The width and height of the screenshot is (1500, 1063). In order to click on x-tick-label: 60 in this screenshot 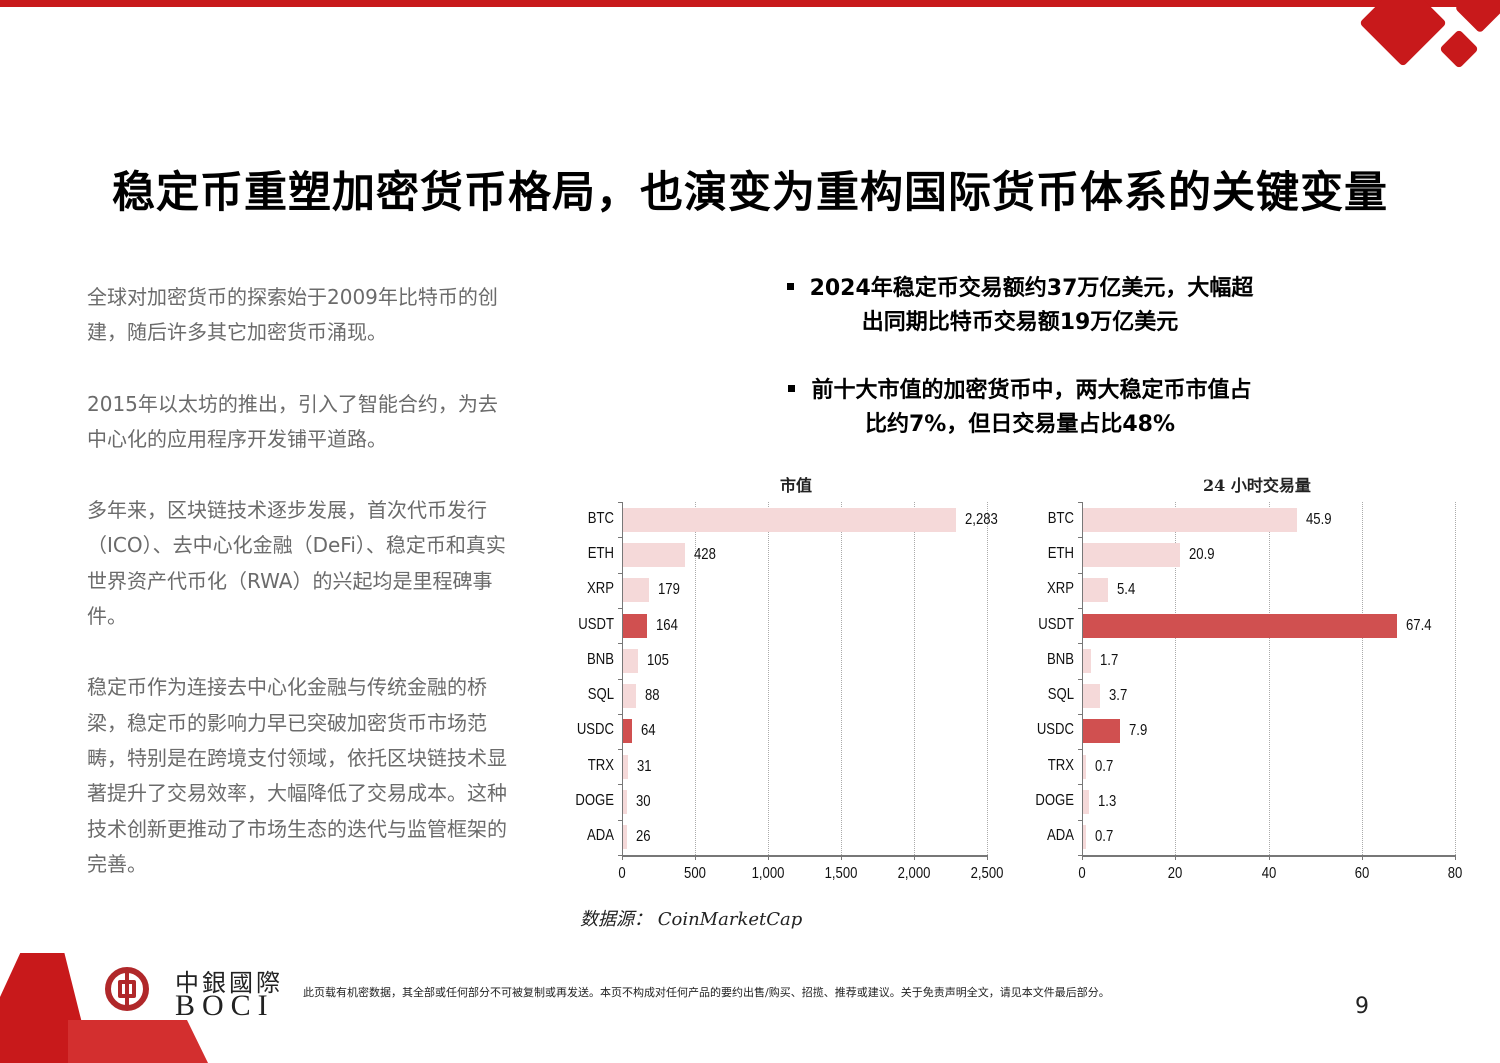, I will do `click(1362, 873)`.